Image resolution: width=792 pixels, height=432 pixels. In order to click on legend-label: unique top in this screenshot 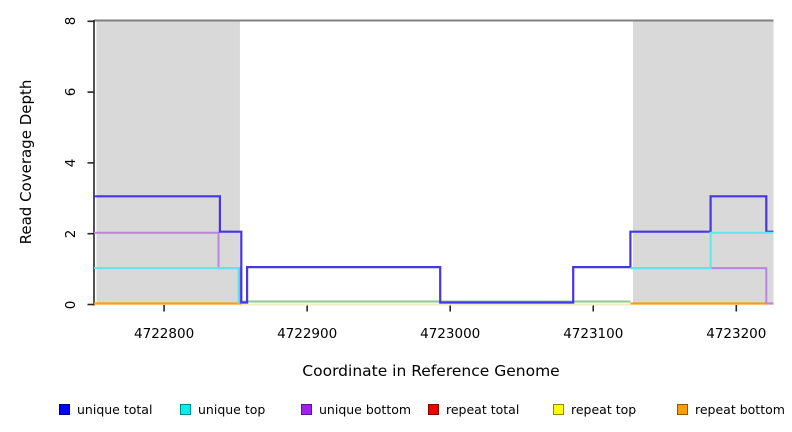, I will do `click(232, 409)`.